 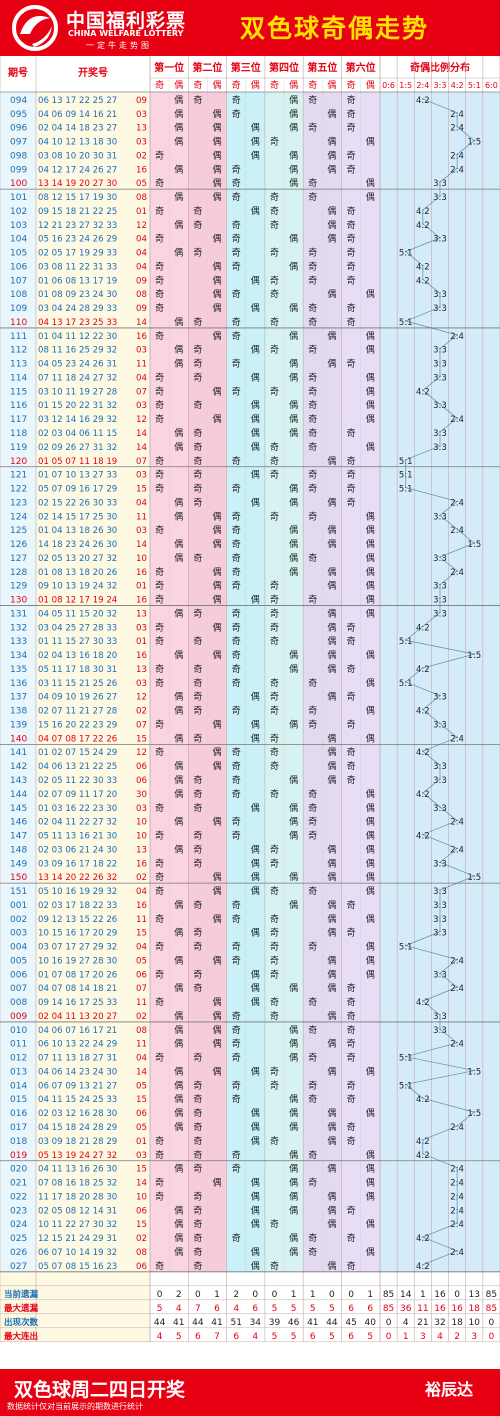 What do you see at coordinates (77, 587) in the screenshot?
I see `numbers-cell: 09 10 13 19 24 32` at bounding box center [77, 587].